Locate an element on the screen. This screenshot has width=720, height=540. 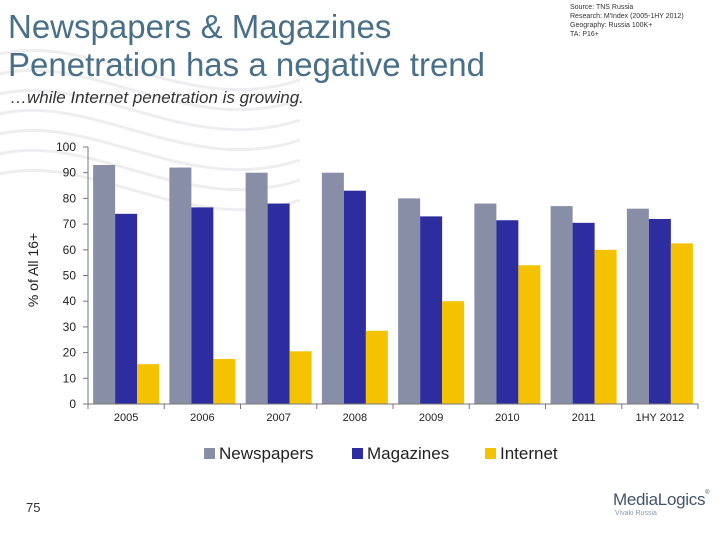
y-tick-label: 20 is located at coordinates (70, 353).